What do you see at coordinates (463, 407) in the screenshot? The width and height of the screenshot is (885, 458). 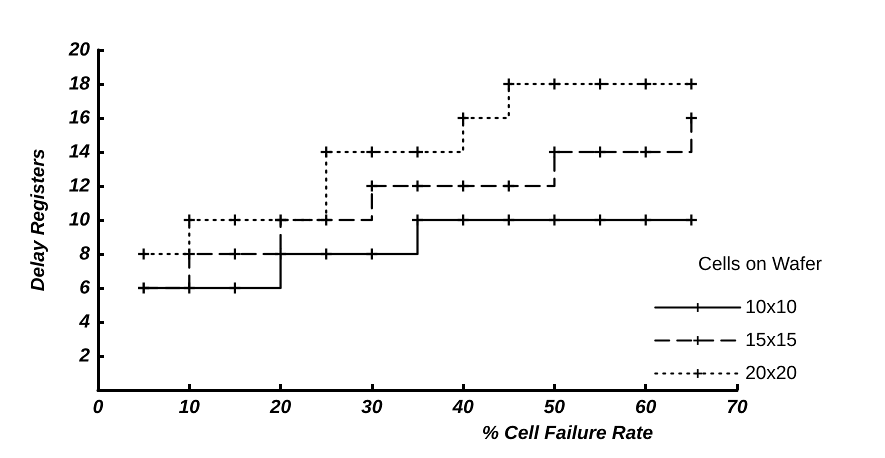 I see `x-tick-label: 40` at bounding box center [463, 407].